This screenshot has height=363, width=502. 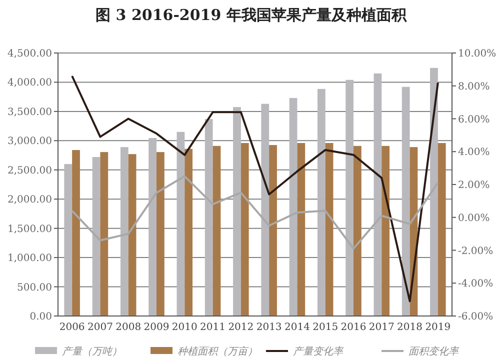 What do you see at coordinates (269, 327) in the screenshot?
I see `x-tick-label: 2013` at bounding box center [269, 327].